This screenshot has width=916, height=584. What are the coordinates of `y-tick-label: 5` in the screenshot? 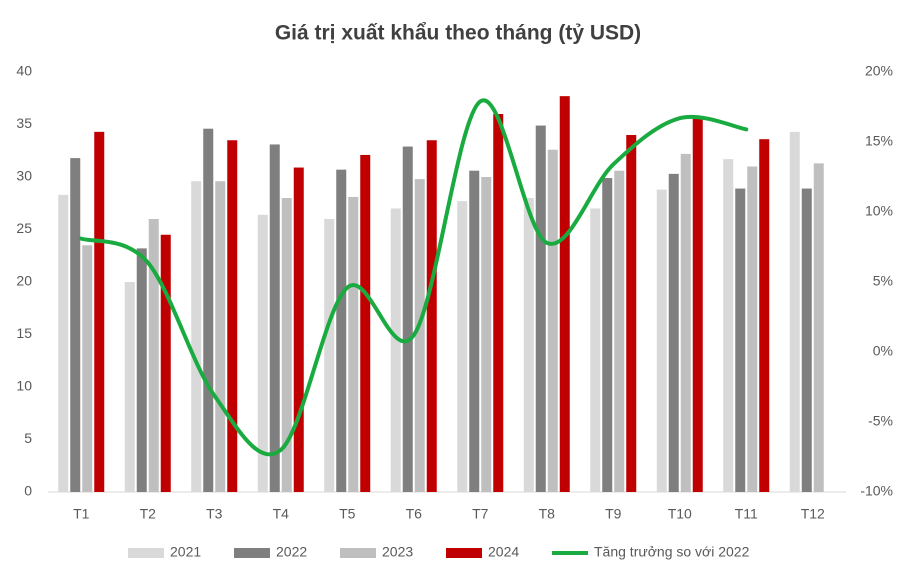 It's located at (28, 438).